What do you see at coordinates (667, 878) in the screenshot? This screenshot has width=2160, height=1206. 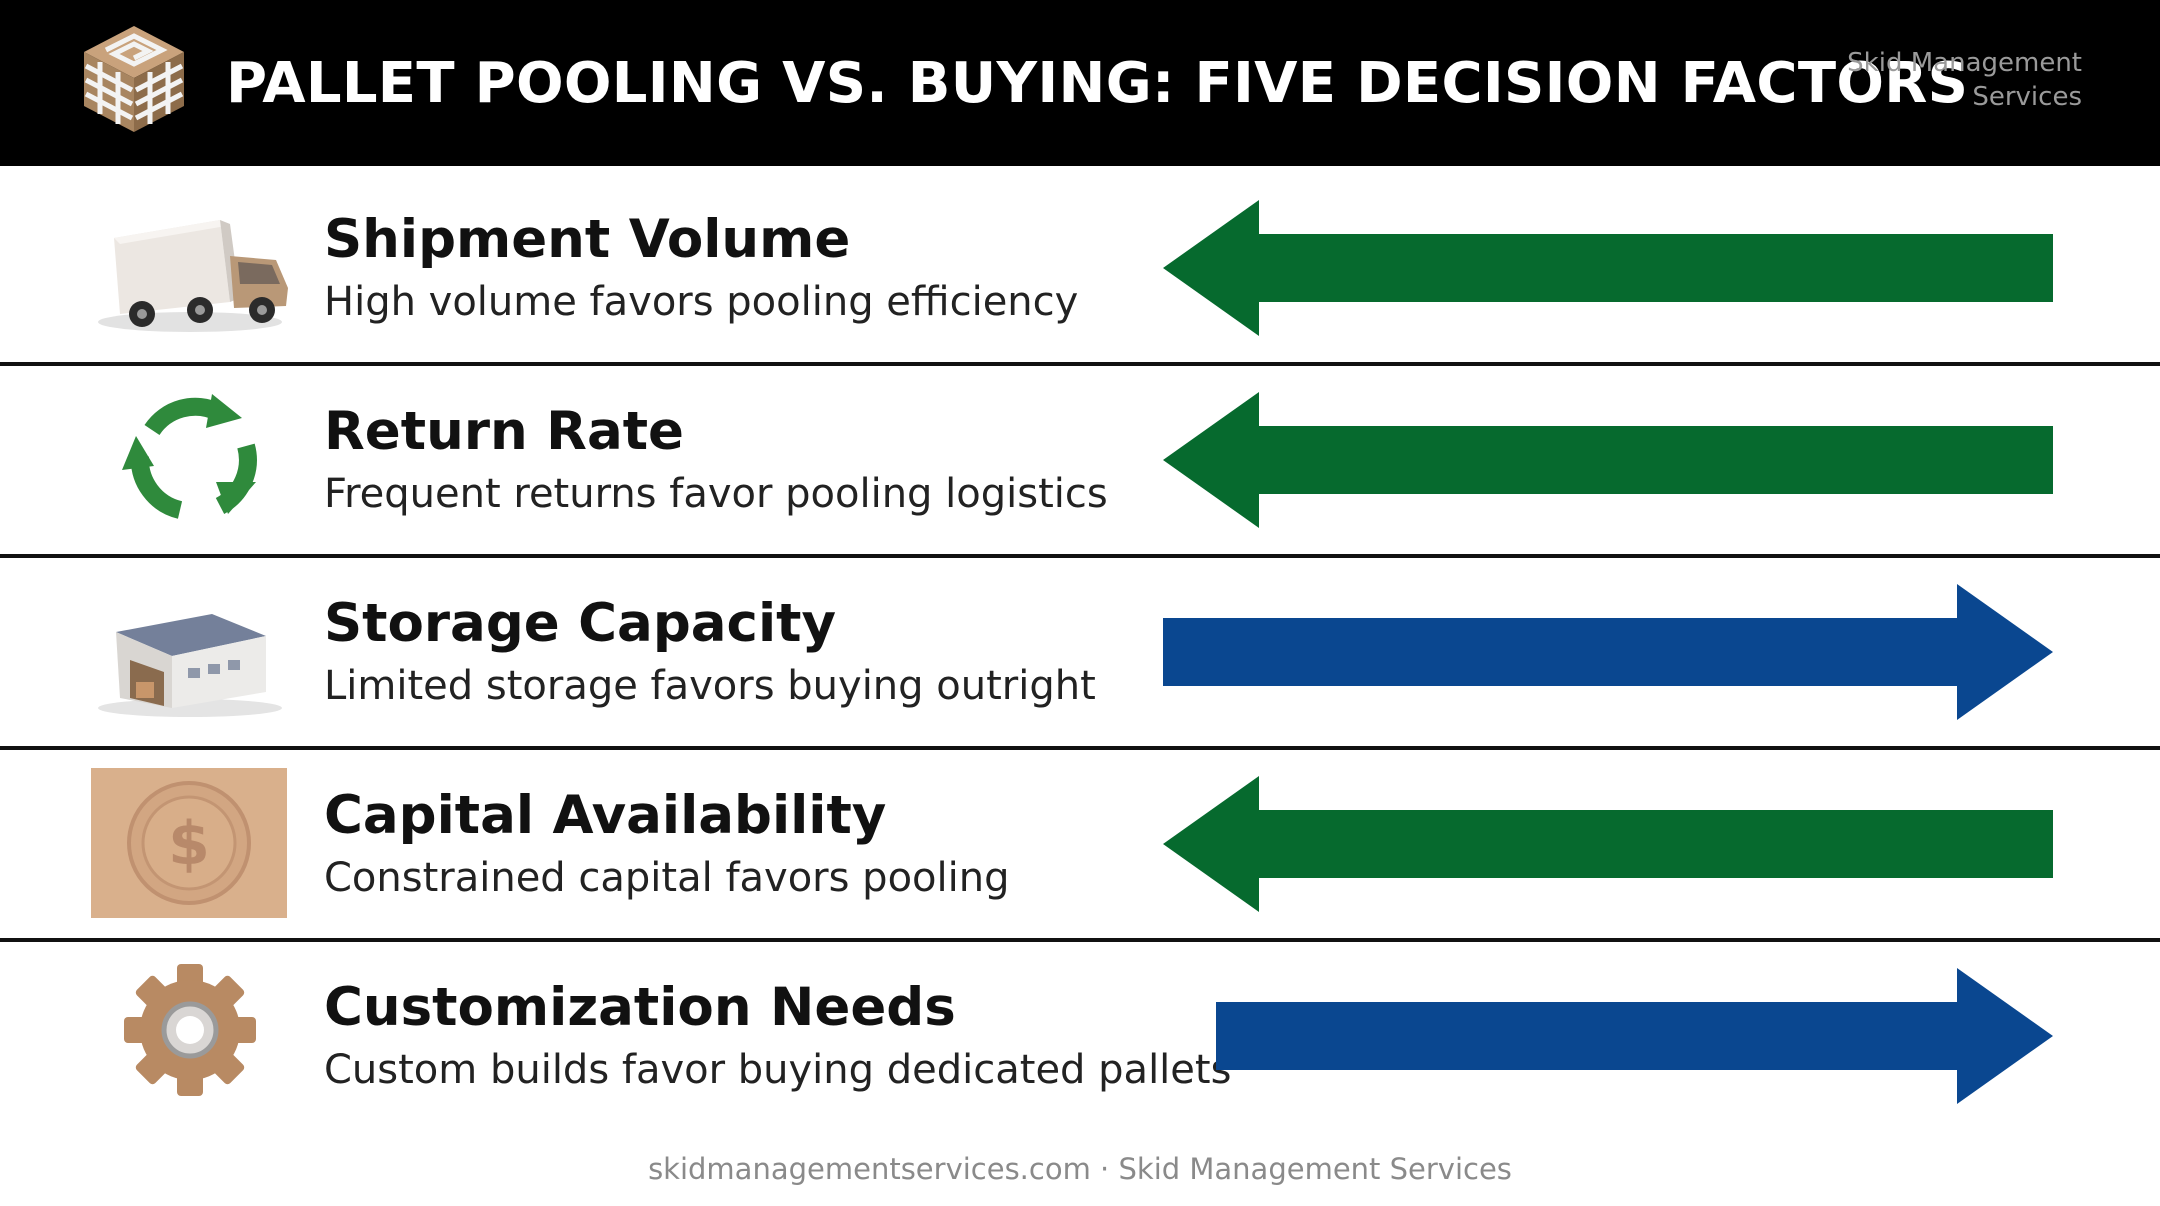 I see `factor-description: Constrained capital favors pooling` at bounding box center [667, 878].